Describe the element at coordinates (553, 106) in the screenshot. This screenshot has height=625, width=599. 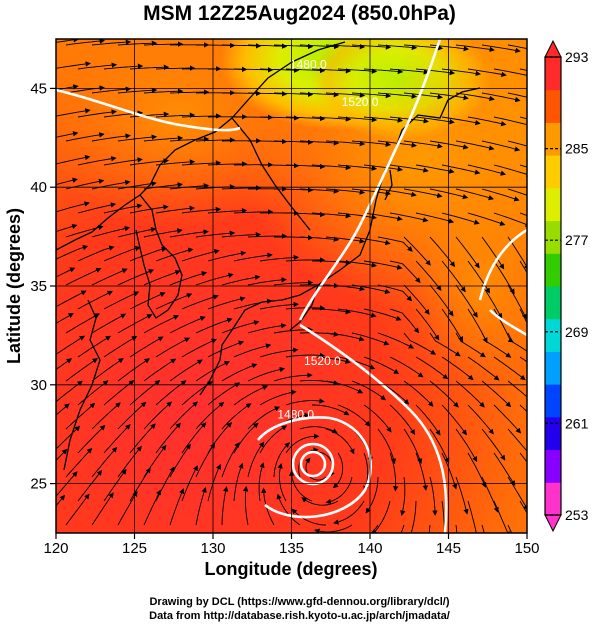
I see `colorbar-segment` at that location.